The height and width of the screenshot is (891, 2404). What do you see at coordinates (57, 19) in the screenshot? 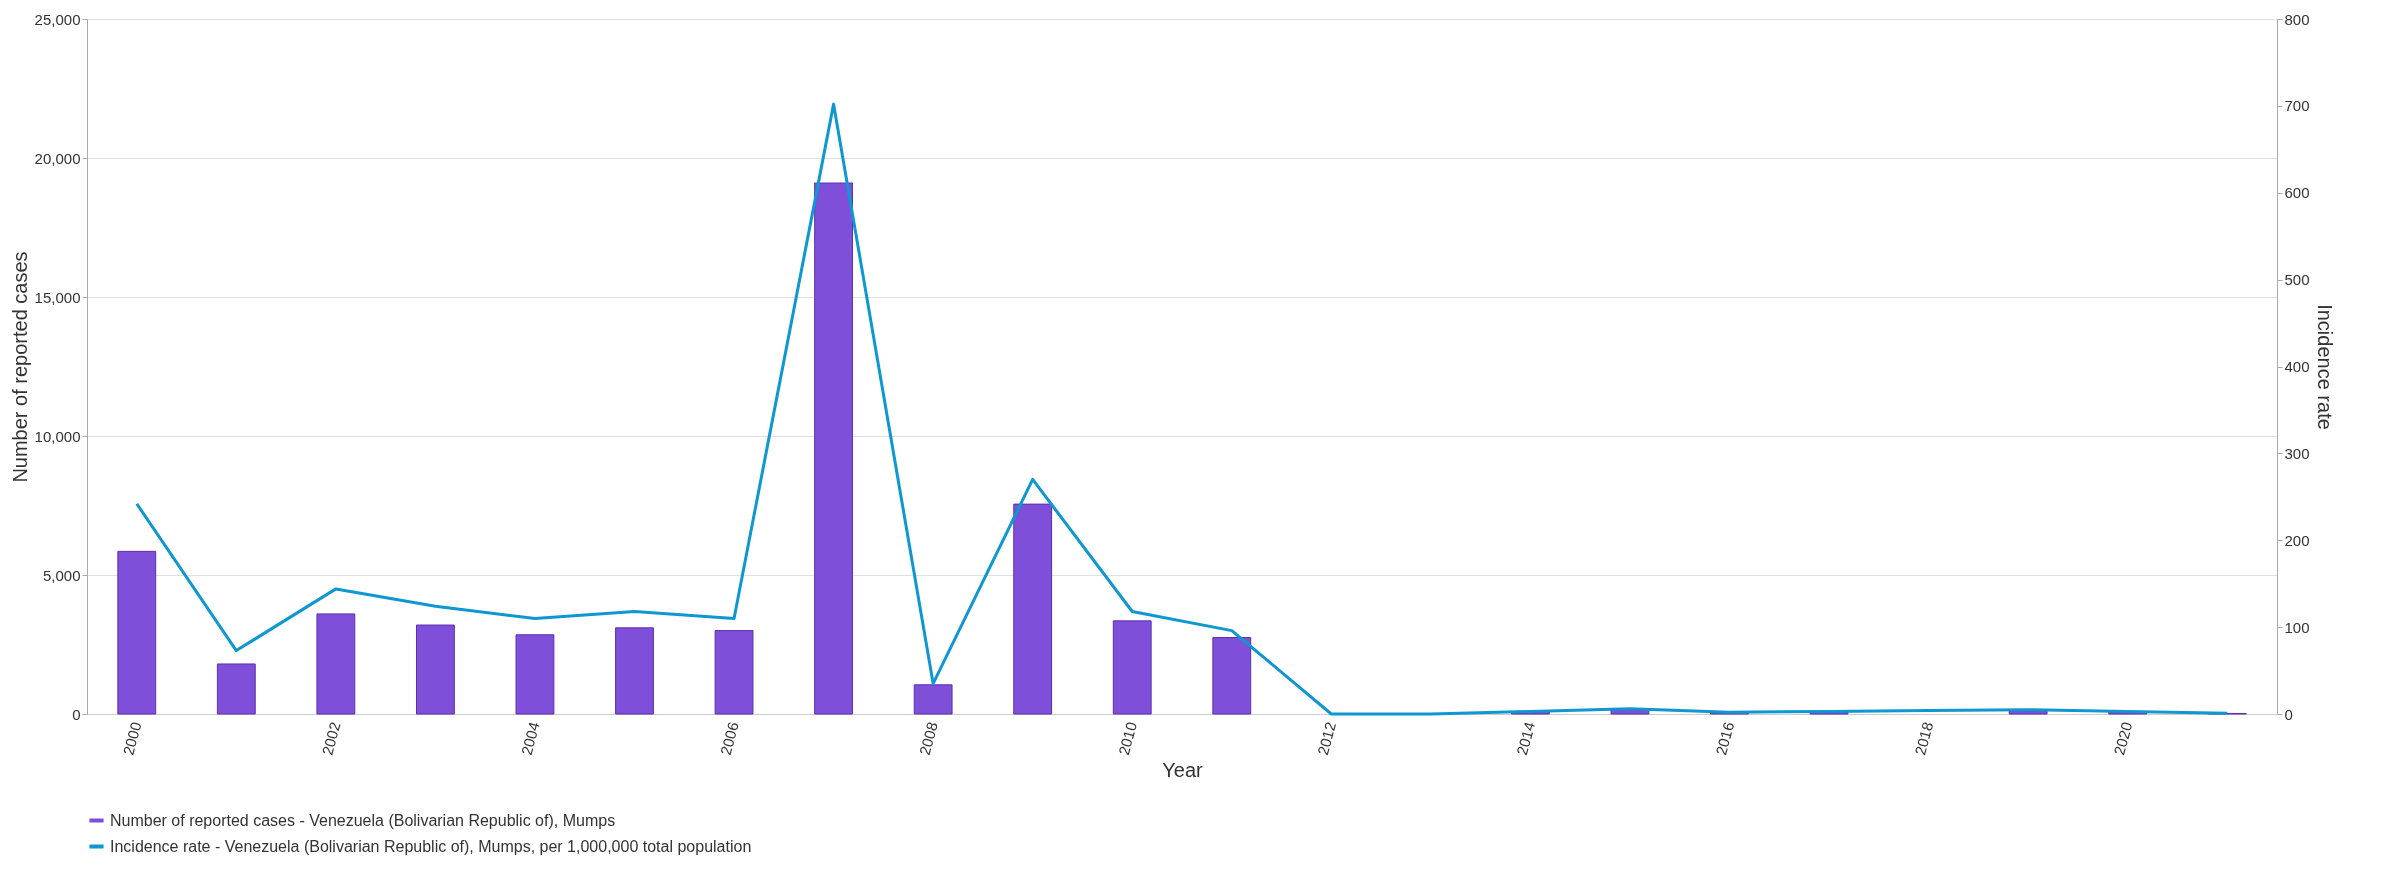
I see `y-tick-label: 25,000` at bounding box center [57, 19].